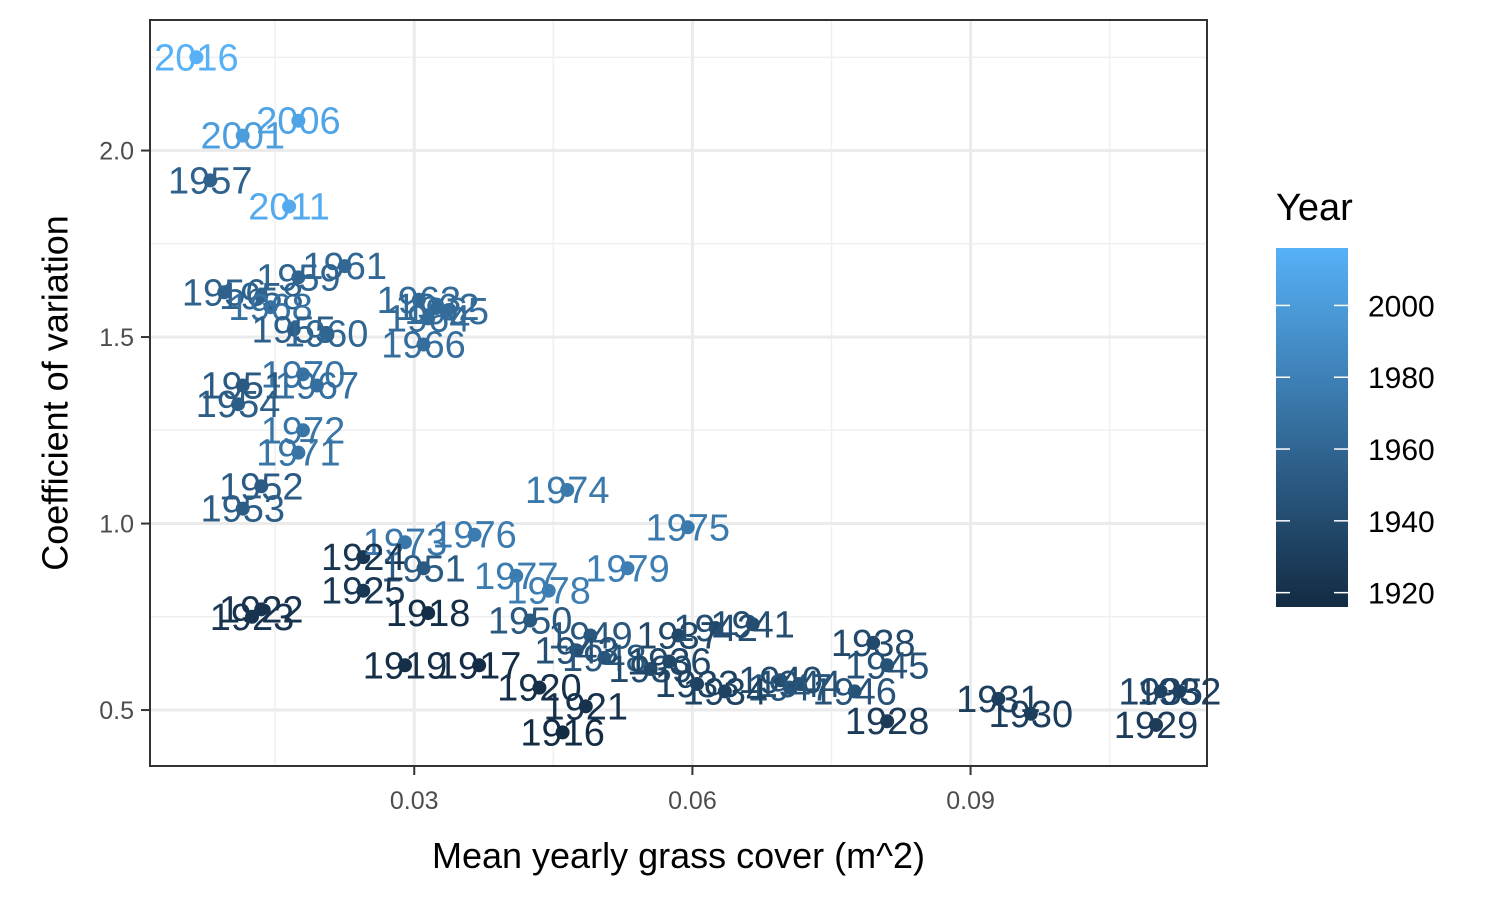  Describe the element at coordinates (650, 670) in the screenshot. I see `data-label: 1939` at that location.